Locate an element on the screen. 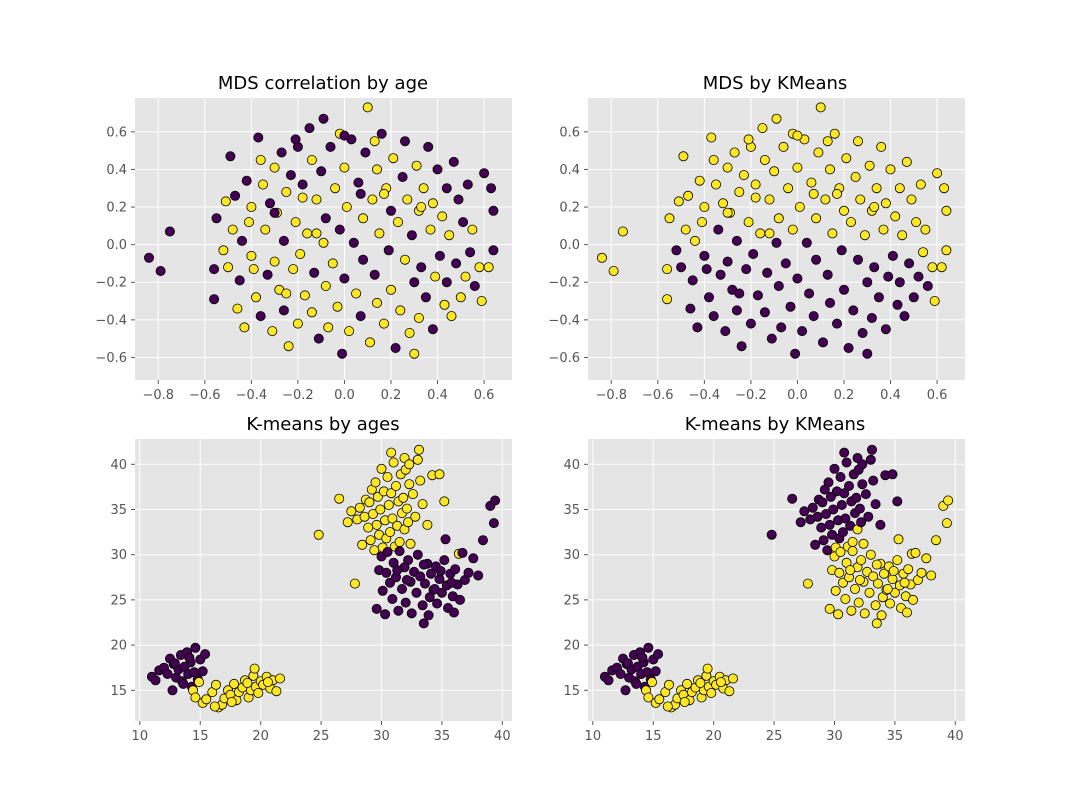  x-tick-label: 15 is located at coordinates (653, 736).